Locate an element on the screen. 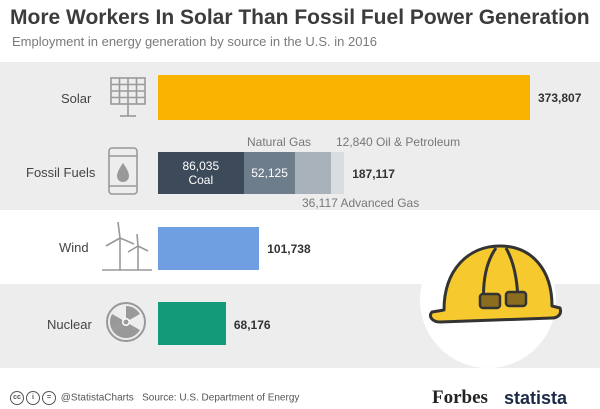  value-label-solar: 373,807 is located at coordinates (560, 98).